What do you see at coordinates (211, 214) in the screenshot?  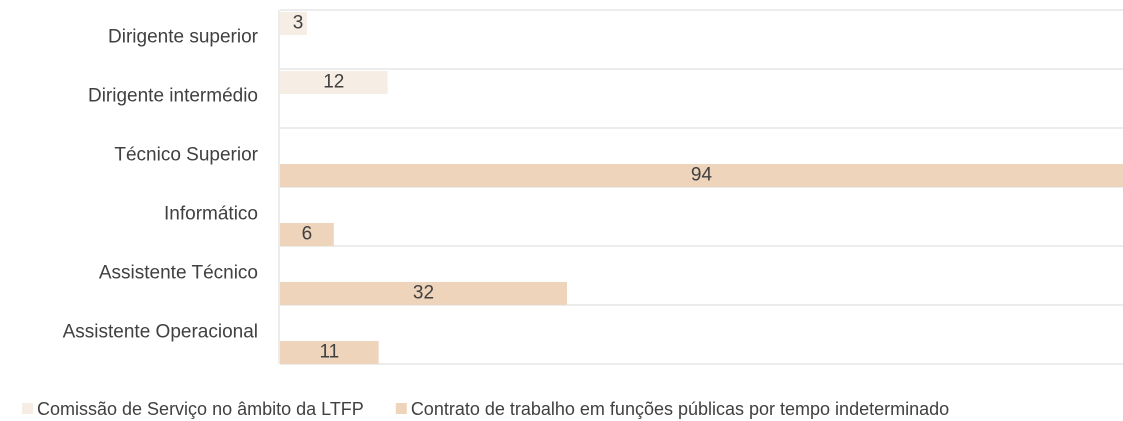 I see `y-tick-label: Informático` at bounding box center [211, 214].